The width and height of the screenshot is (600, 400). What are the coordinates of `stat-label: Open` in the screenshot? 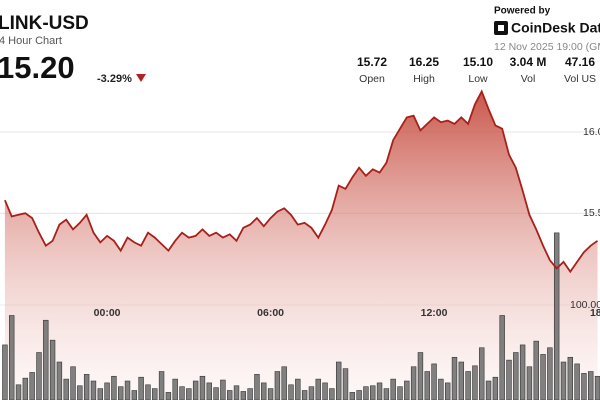 It's located at (372, 79).